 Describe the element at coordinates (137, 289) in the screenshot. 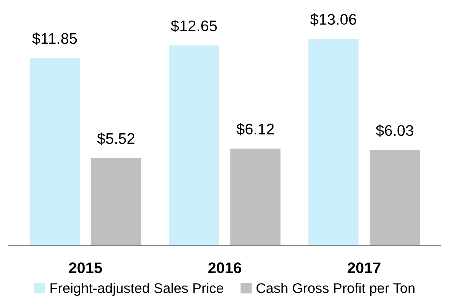

I see `legend-label: Freight-adjusted Sales Price` at that location.